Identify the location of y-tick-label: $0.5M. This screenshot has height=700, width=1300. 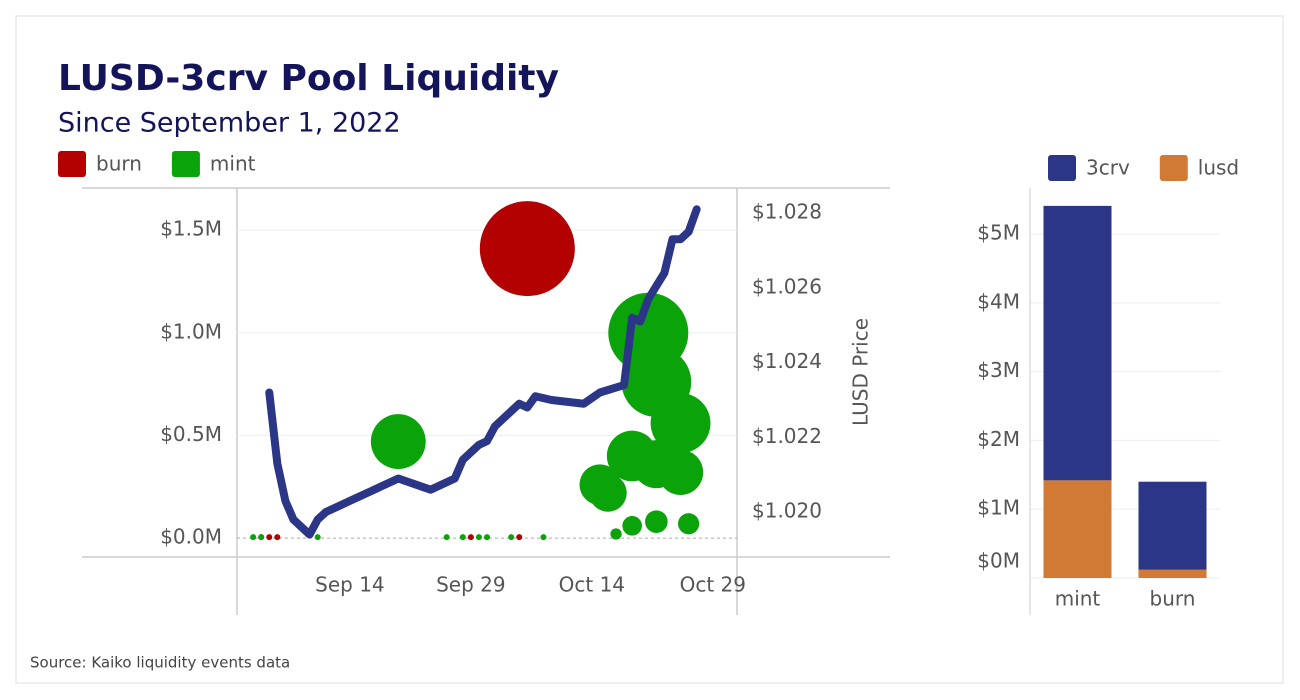
(191, 434).